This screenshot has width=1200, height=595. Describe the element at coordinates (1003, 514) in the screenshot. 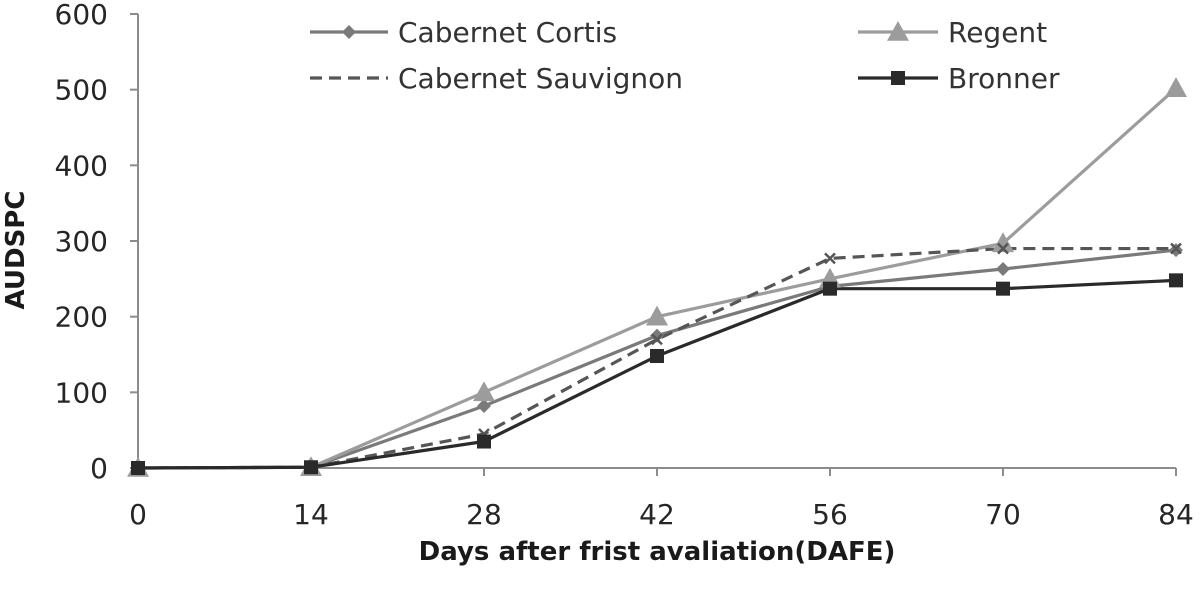

I see `x-tick-label: 70` at that location.